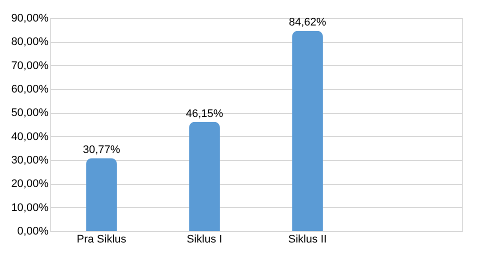 The width and height of the screenshot is (493, 269). I want to click on y-tick-label: 20,00%, so click(30, 184).